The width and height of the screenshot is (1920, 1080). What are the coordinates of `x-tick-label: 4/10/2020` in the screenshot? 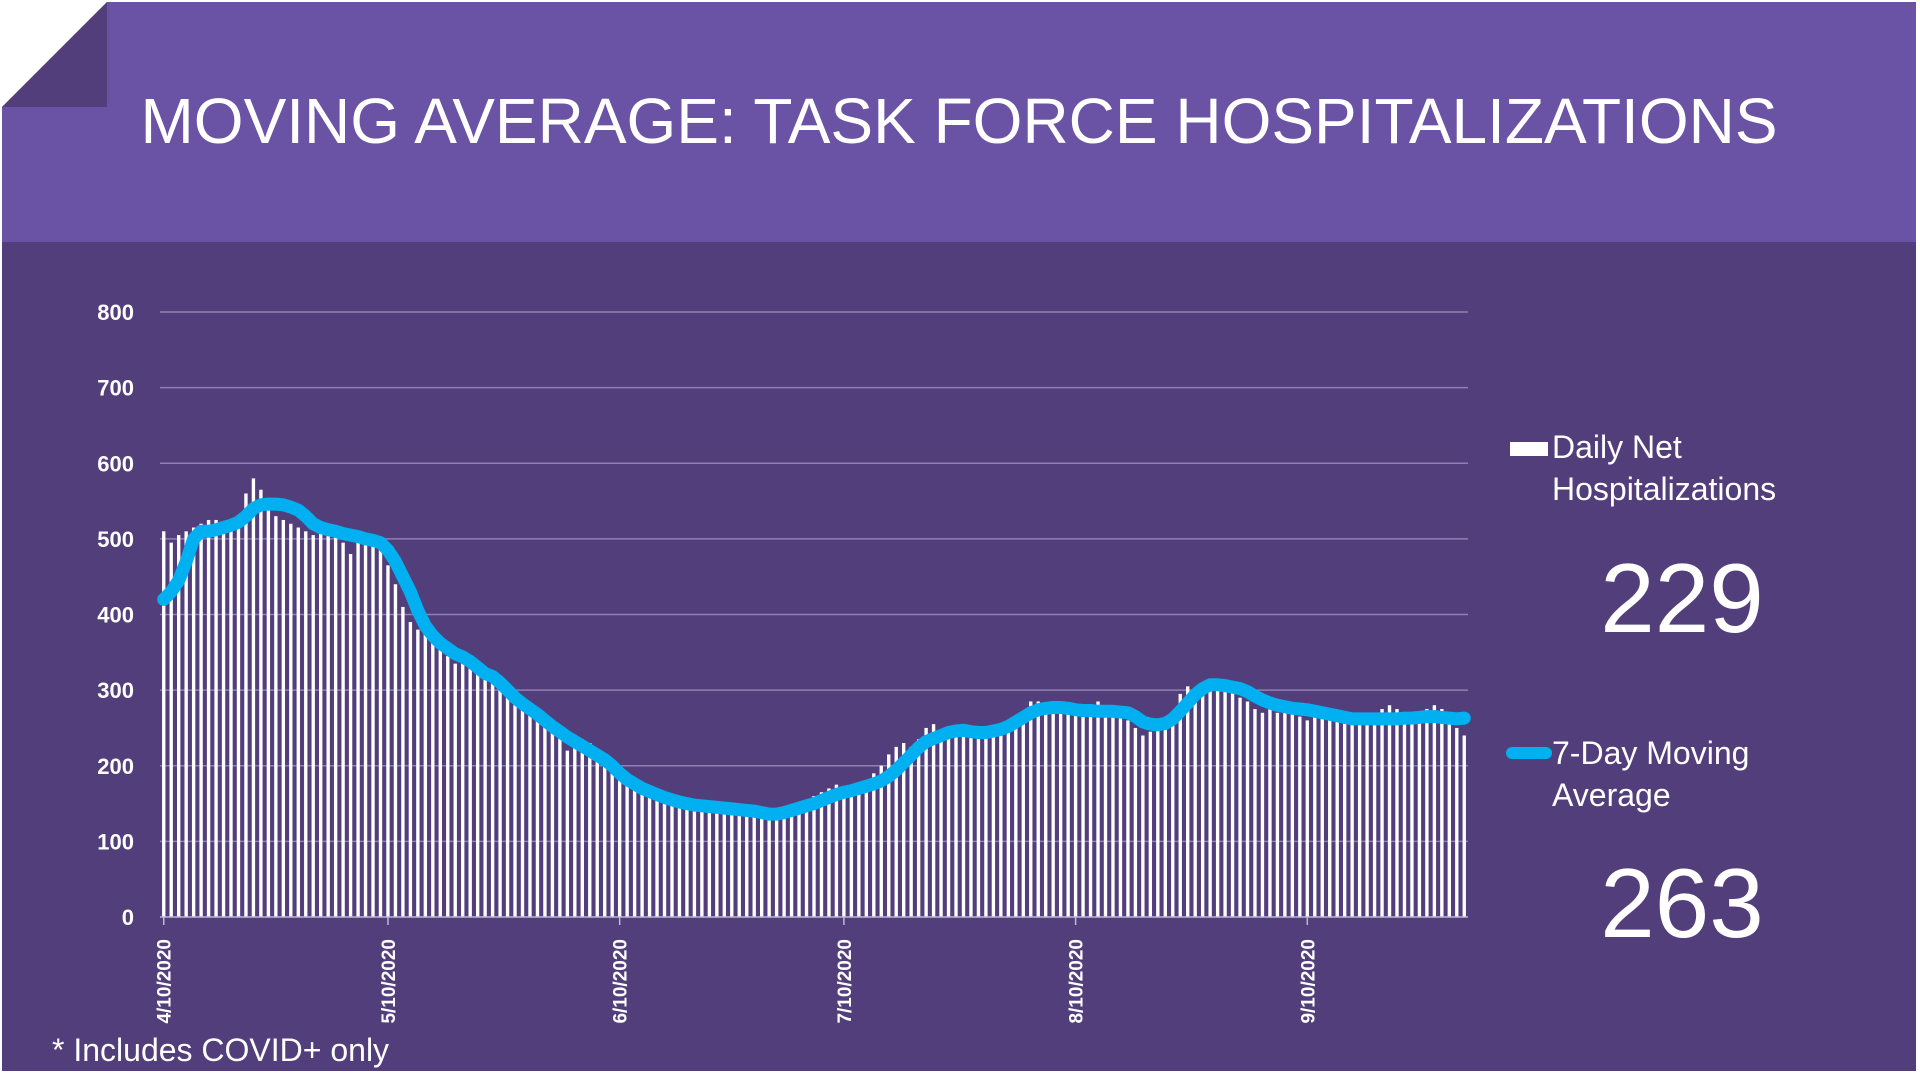 It's located at (165, 981).